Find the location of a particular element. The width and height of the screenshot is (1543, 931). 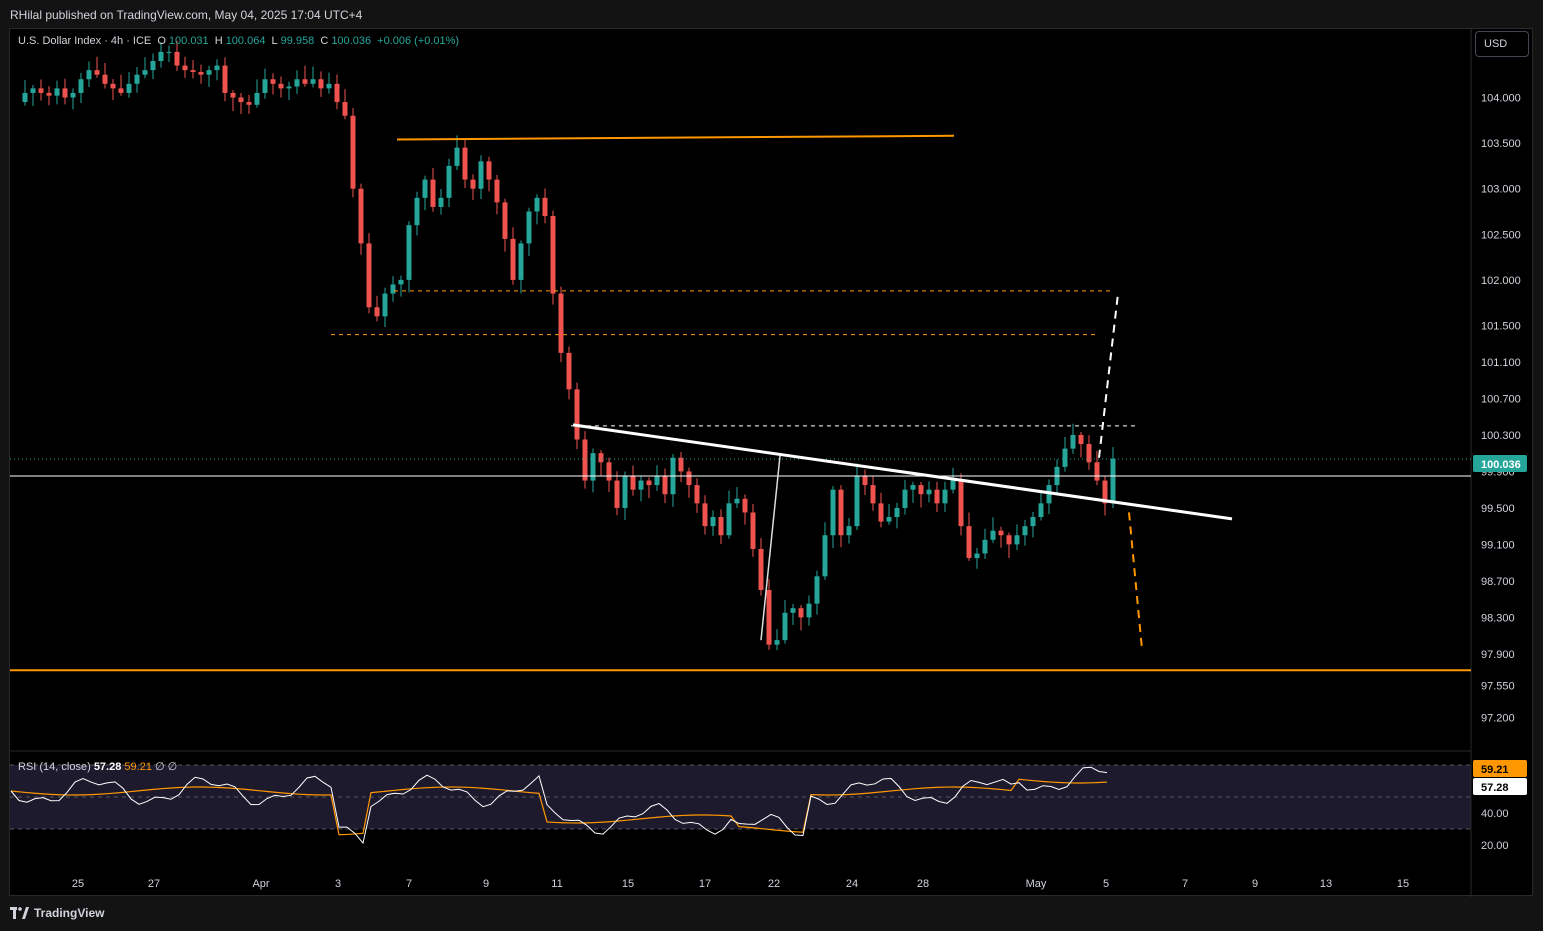

currency-button: USD is located at coordinates (1502, 44).